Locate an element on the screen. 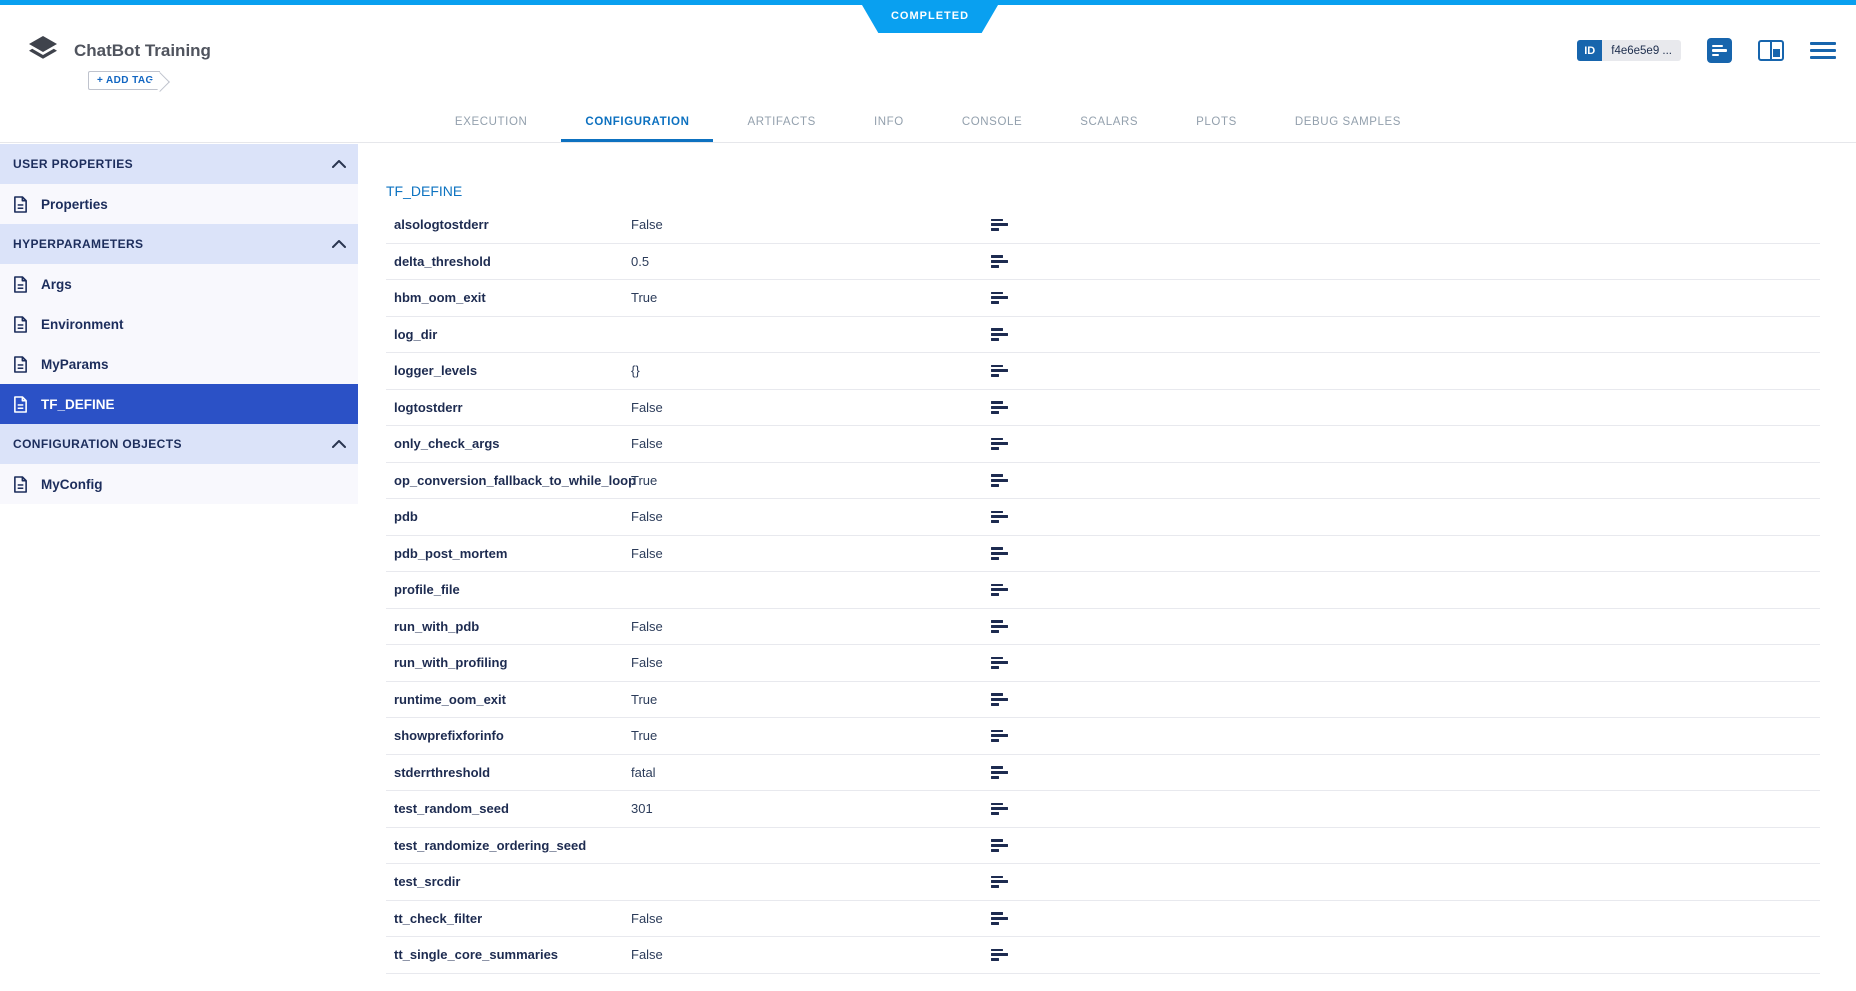 The image size is (1856, 991). parameter-name: showprefixforinfo is located at coordinates (449, 736).